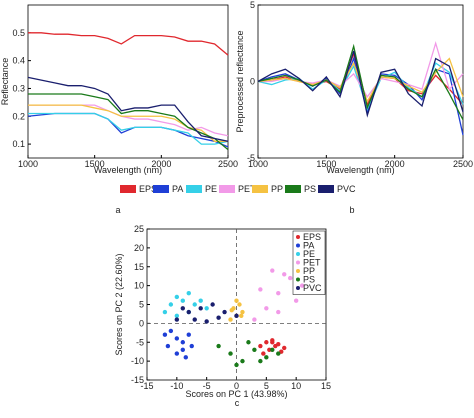 This screenshot has width=474, height=418. I want to click on x-tick-label: -15, so click(146, 386).